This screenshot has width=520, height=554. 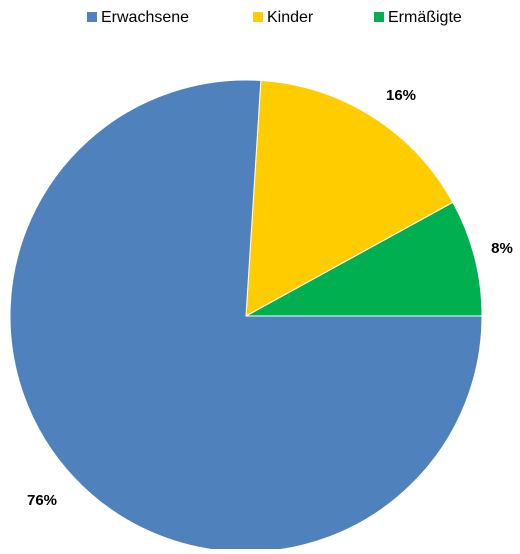 I want to click on data-label-kinder: 16%, so click(x=401, y=95).